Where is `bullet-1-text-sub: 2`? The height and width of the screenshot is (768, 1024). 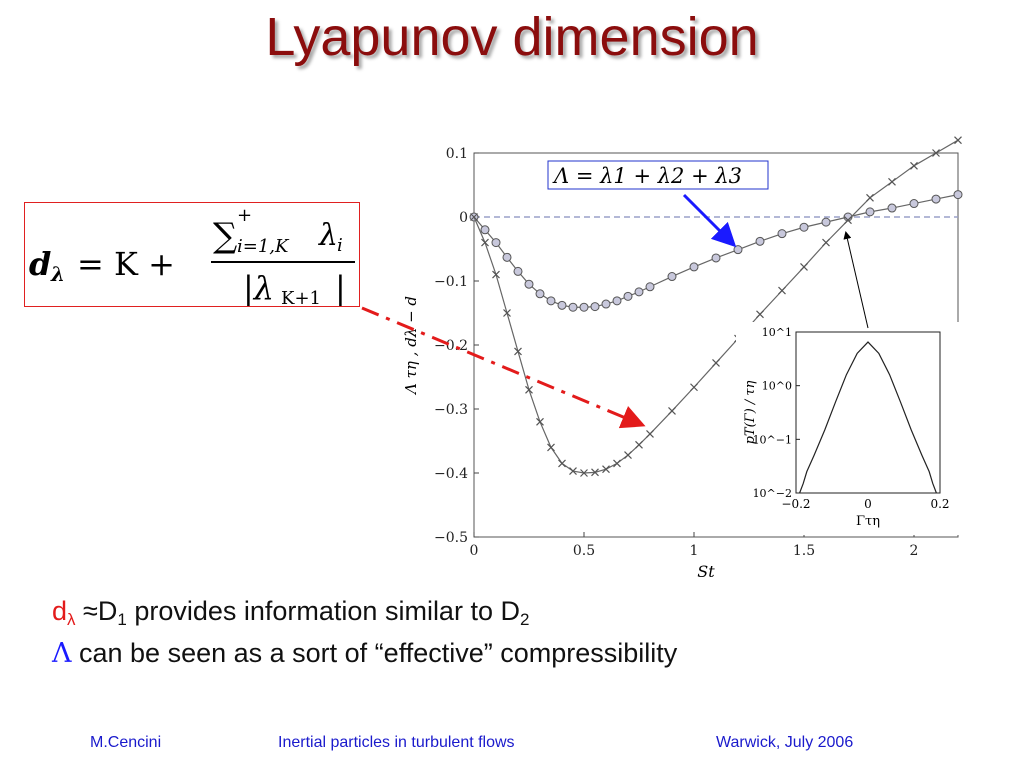 bullet-1-text-sub: 2 is located at coordinates (524, 619).